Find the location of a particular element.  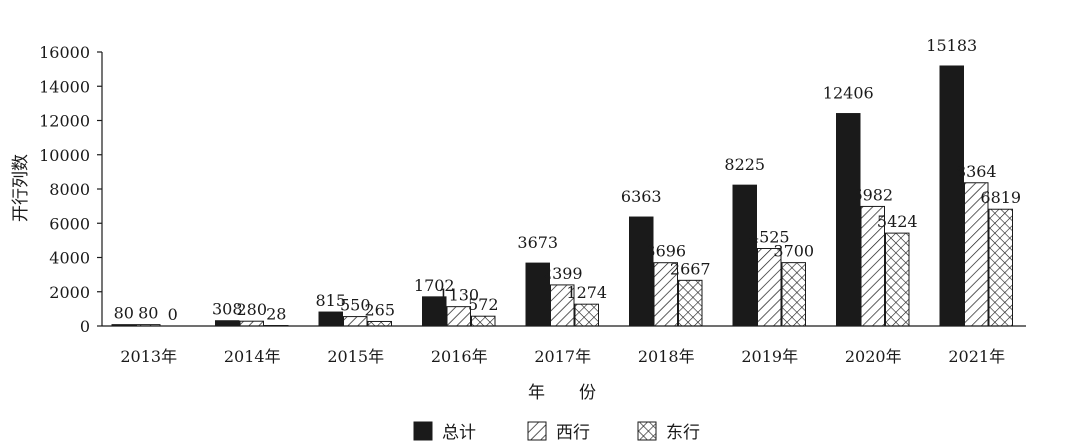

data-label: 280 is located at coordinates (251, 309).